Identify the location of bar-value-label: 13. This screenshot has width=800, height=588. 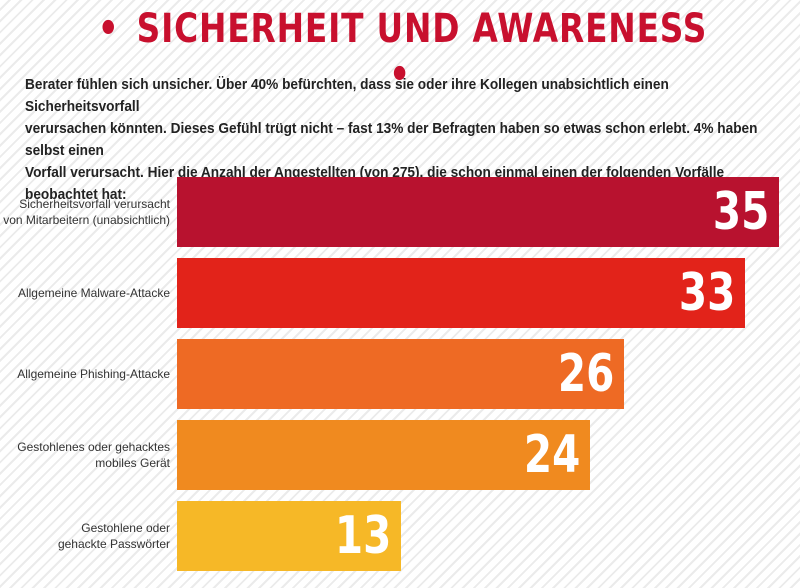
(362, 536).